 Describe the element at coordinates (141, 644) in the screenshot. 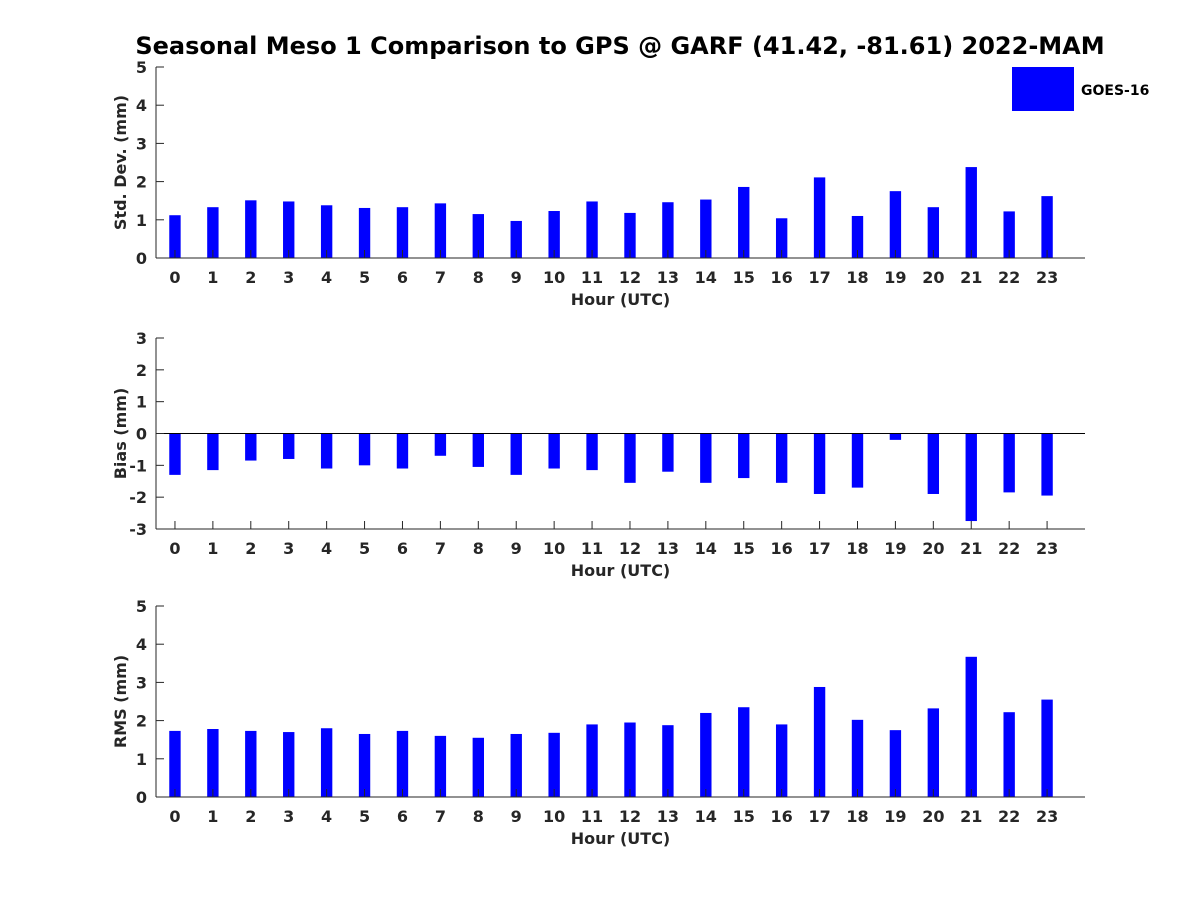

I see `y-tick-label: 4` at that location.